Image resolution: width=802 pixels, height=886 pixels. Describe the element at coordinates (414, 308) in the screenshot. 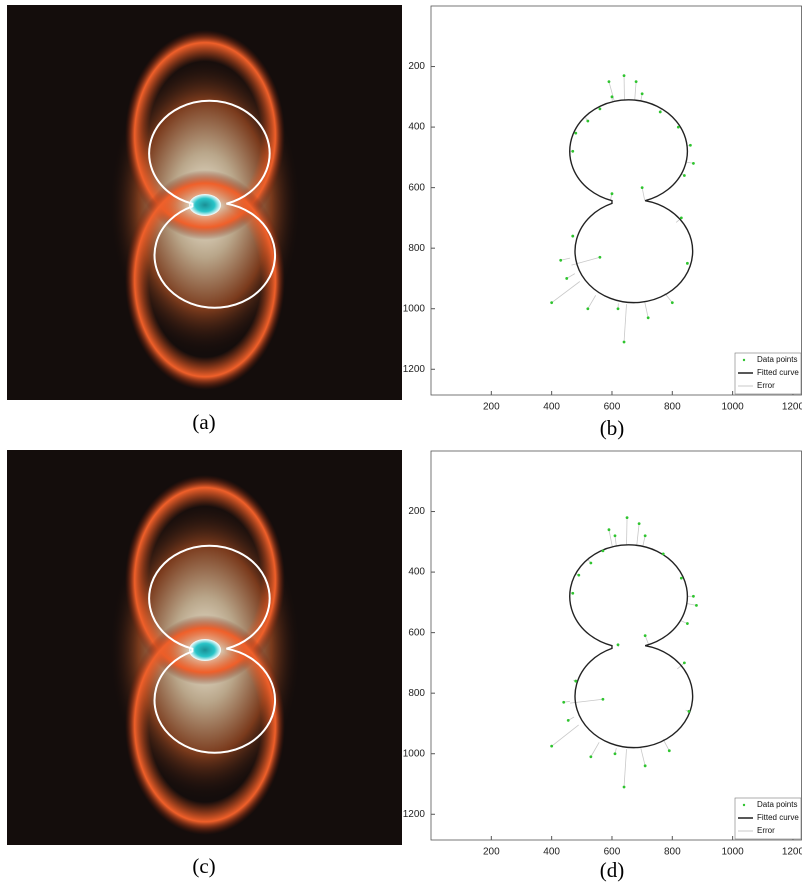

I see `y-tick-label: 1000` at that location.